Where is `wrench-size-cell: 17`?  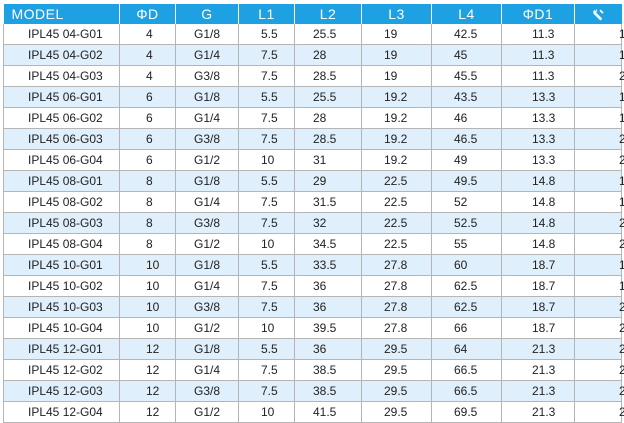
wrench-size-cell: 17 is located at coordinates (599, 265).